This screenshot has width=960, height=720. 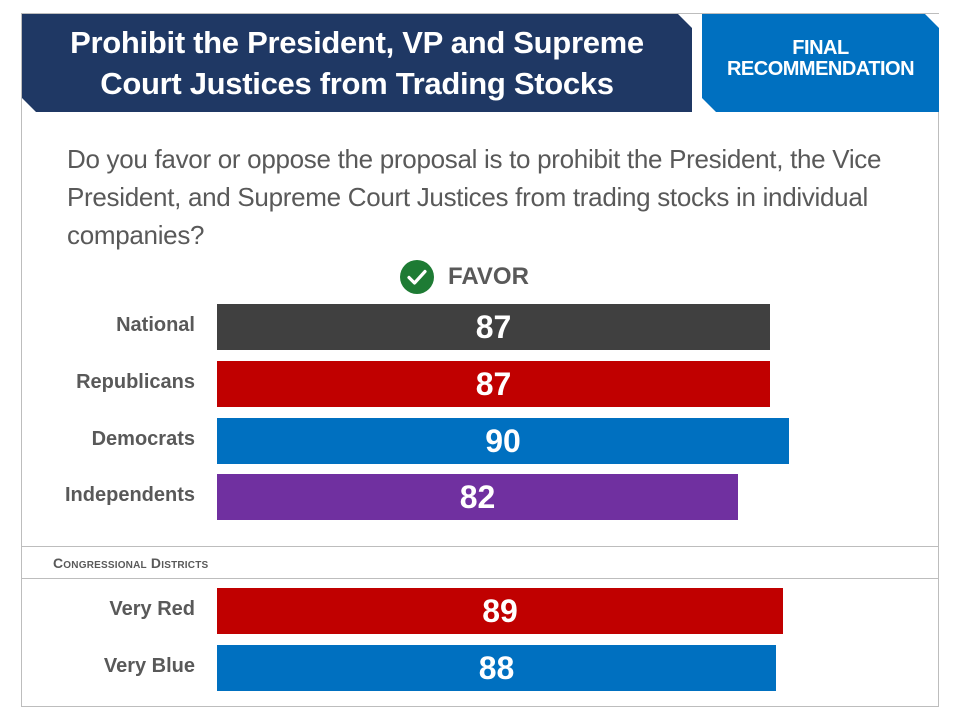 I want to click on bar-value-label: 89, so click(x=500, y=611).